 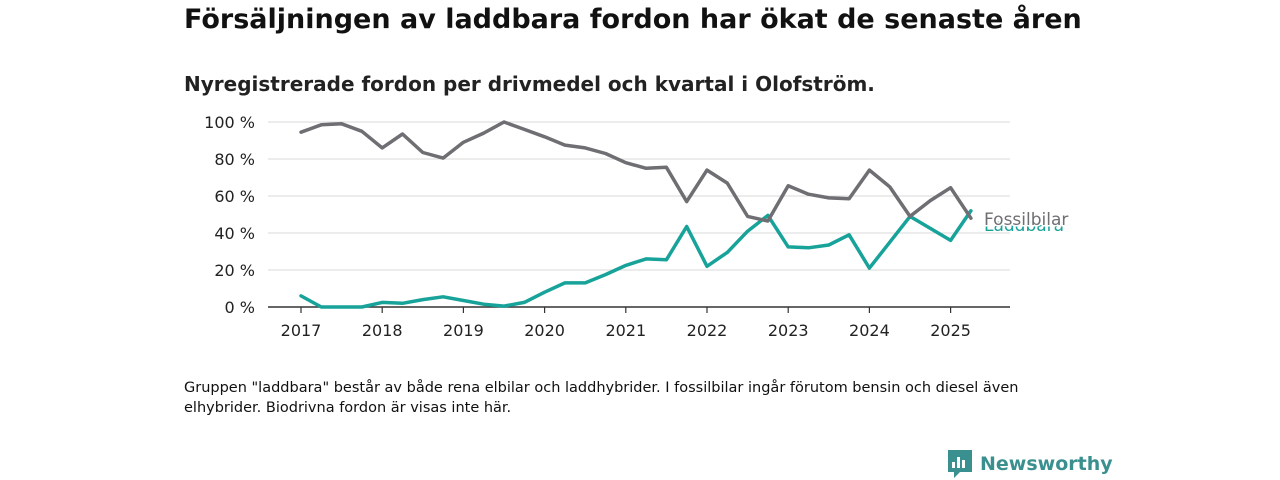 What do you see at coordinates (869, 330) in the screenshot?
I see `x-tick-label: 2024` at bounding box center [869, 330].